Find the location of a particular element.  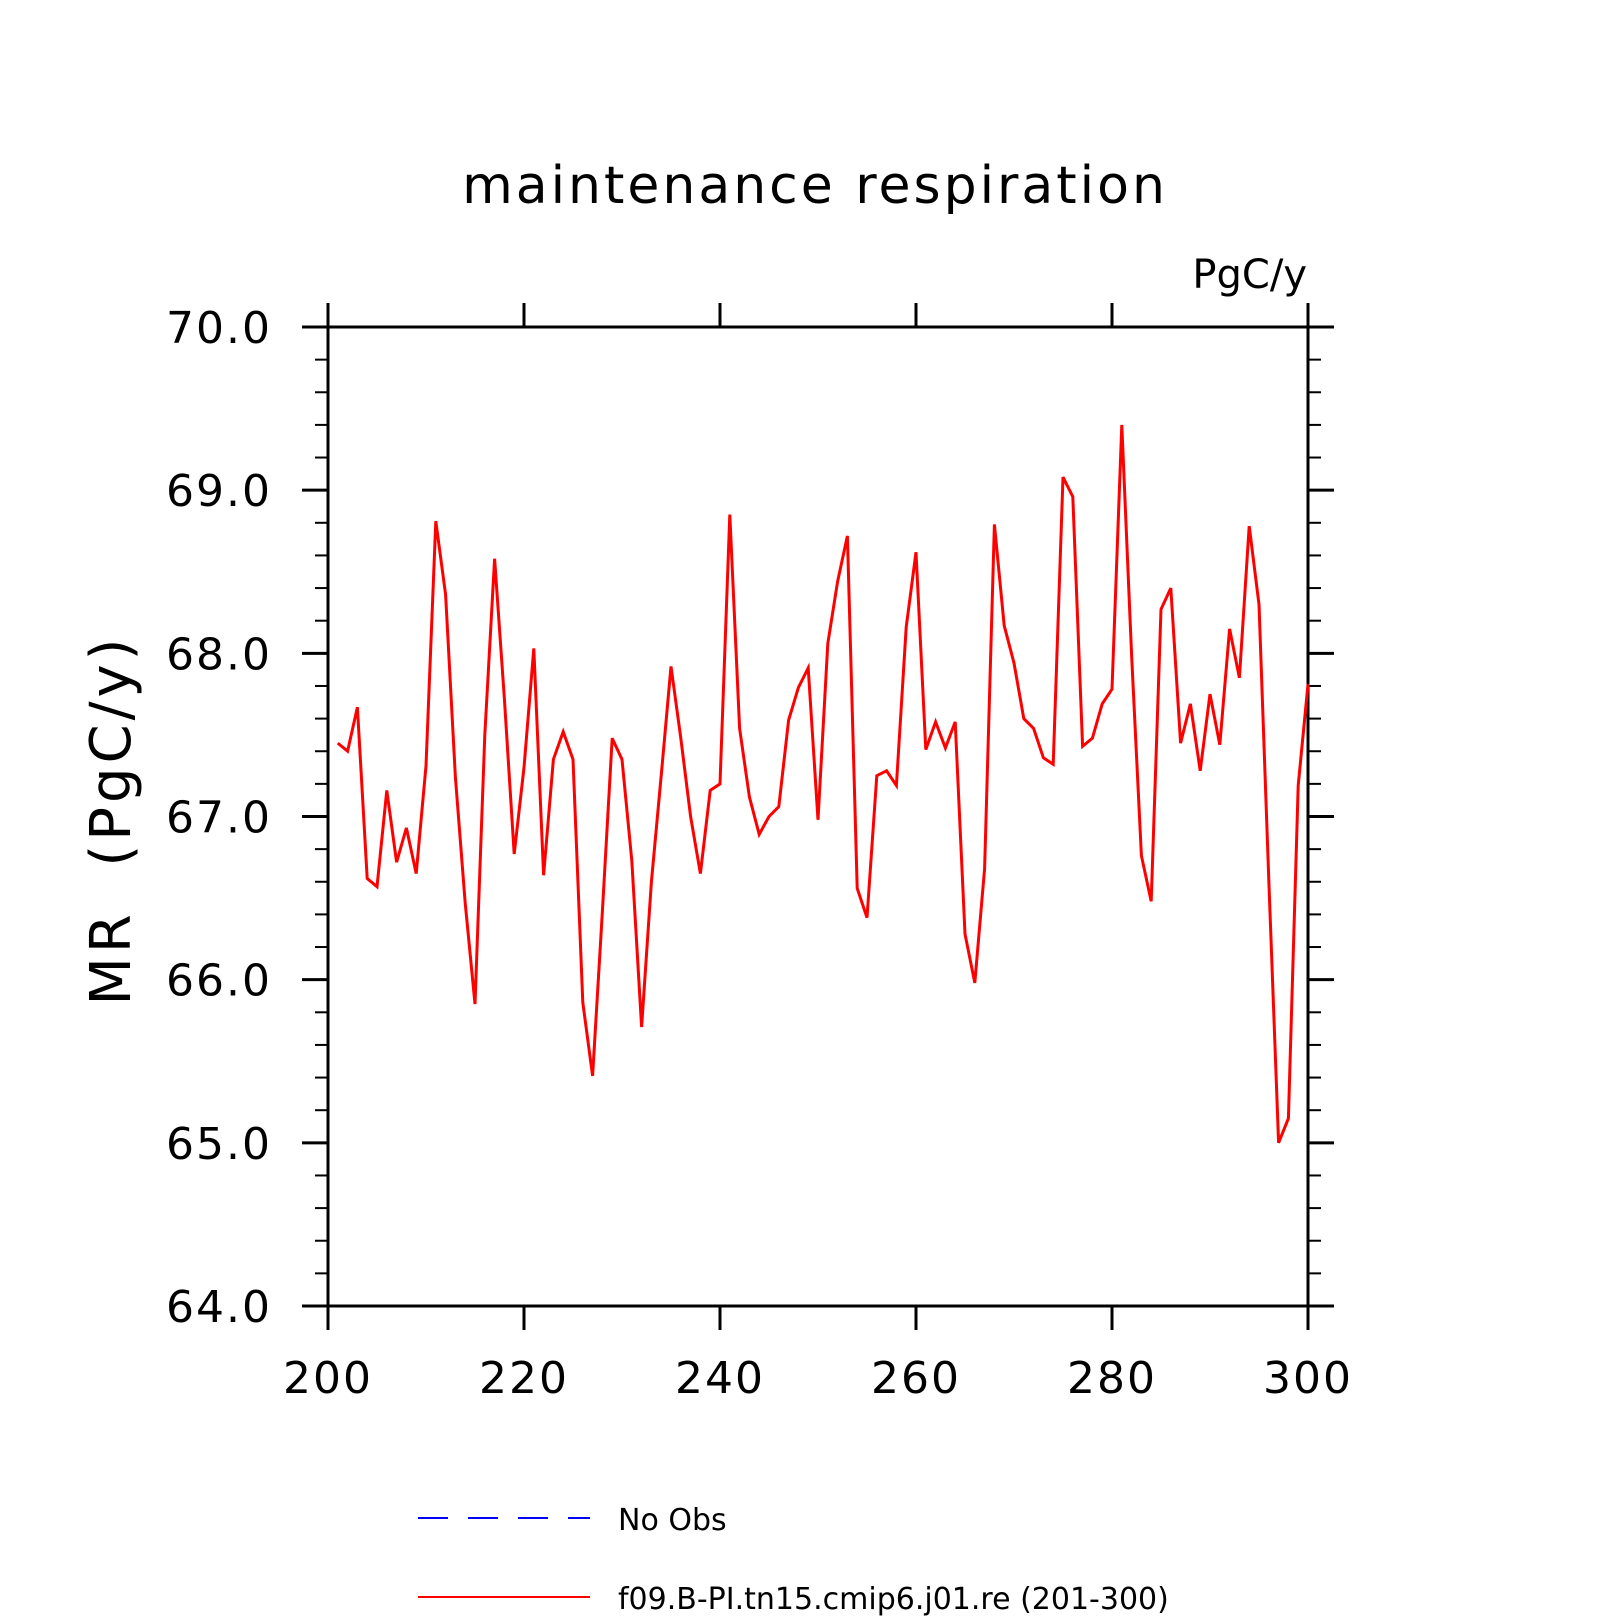

legend-label-no-obs: No Obs is located at coordinates (672, 1520).